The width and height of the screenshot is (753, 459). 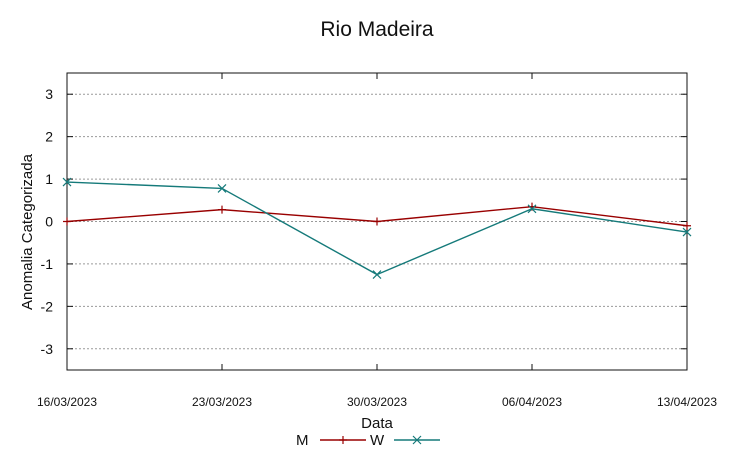 I want to click on x-axis-label: Data, so click(x=377, y=423).